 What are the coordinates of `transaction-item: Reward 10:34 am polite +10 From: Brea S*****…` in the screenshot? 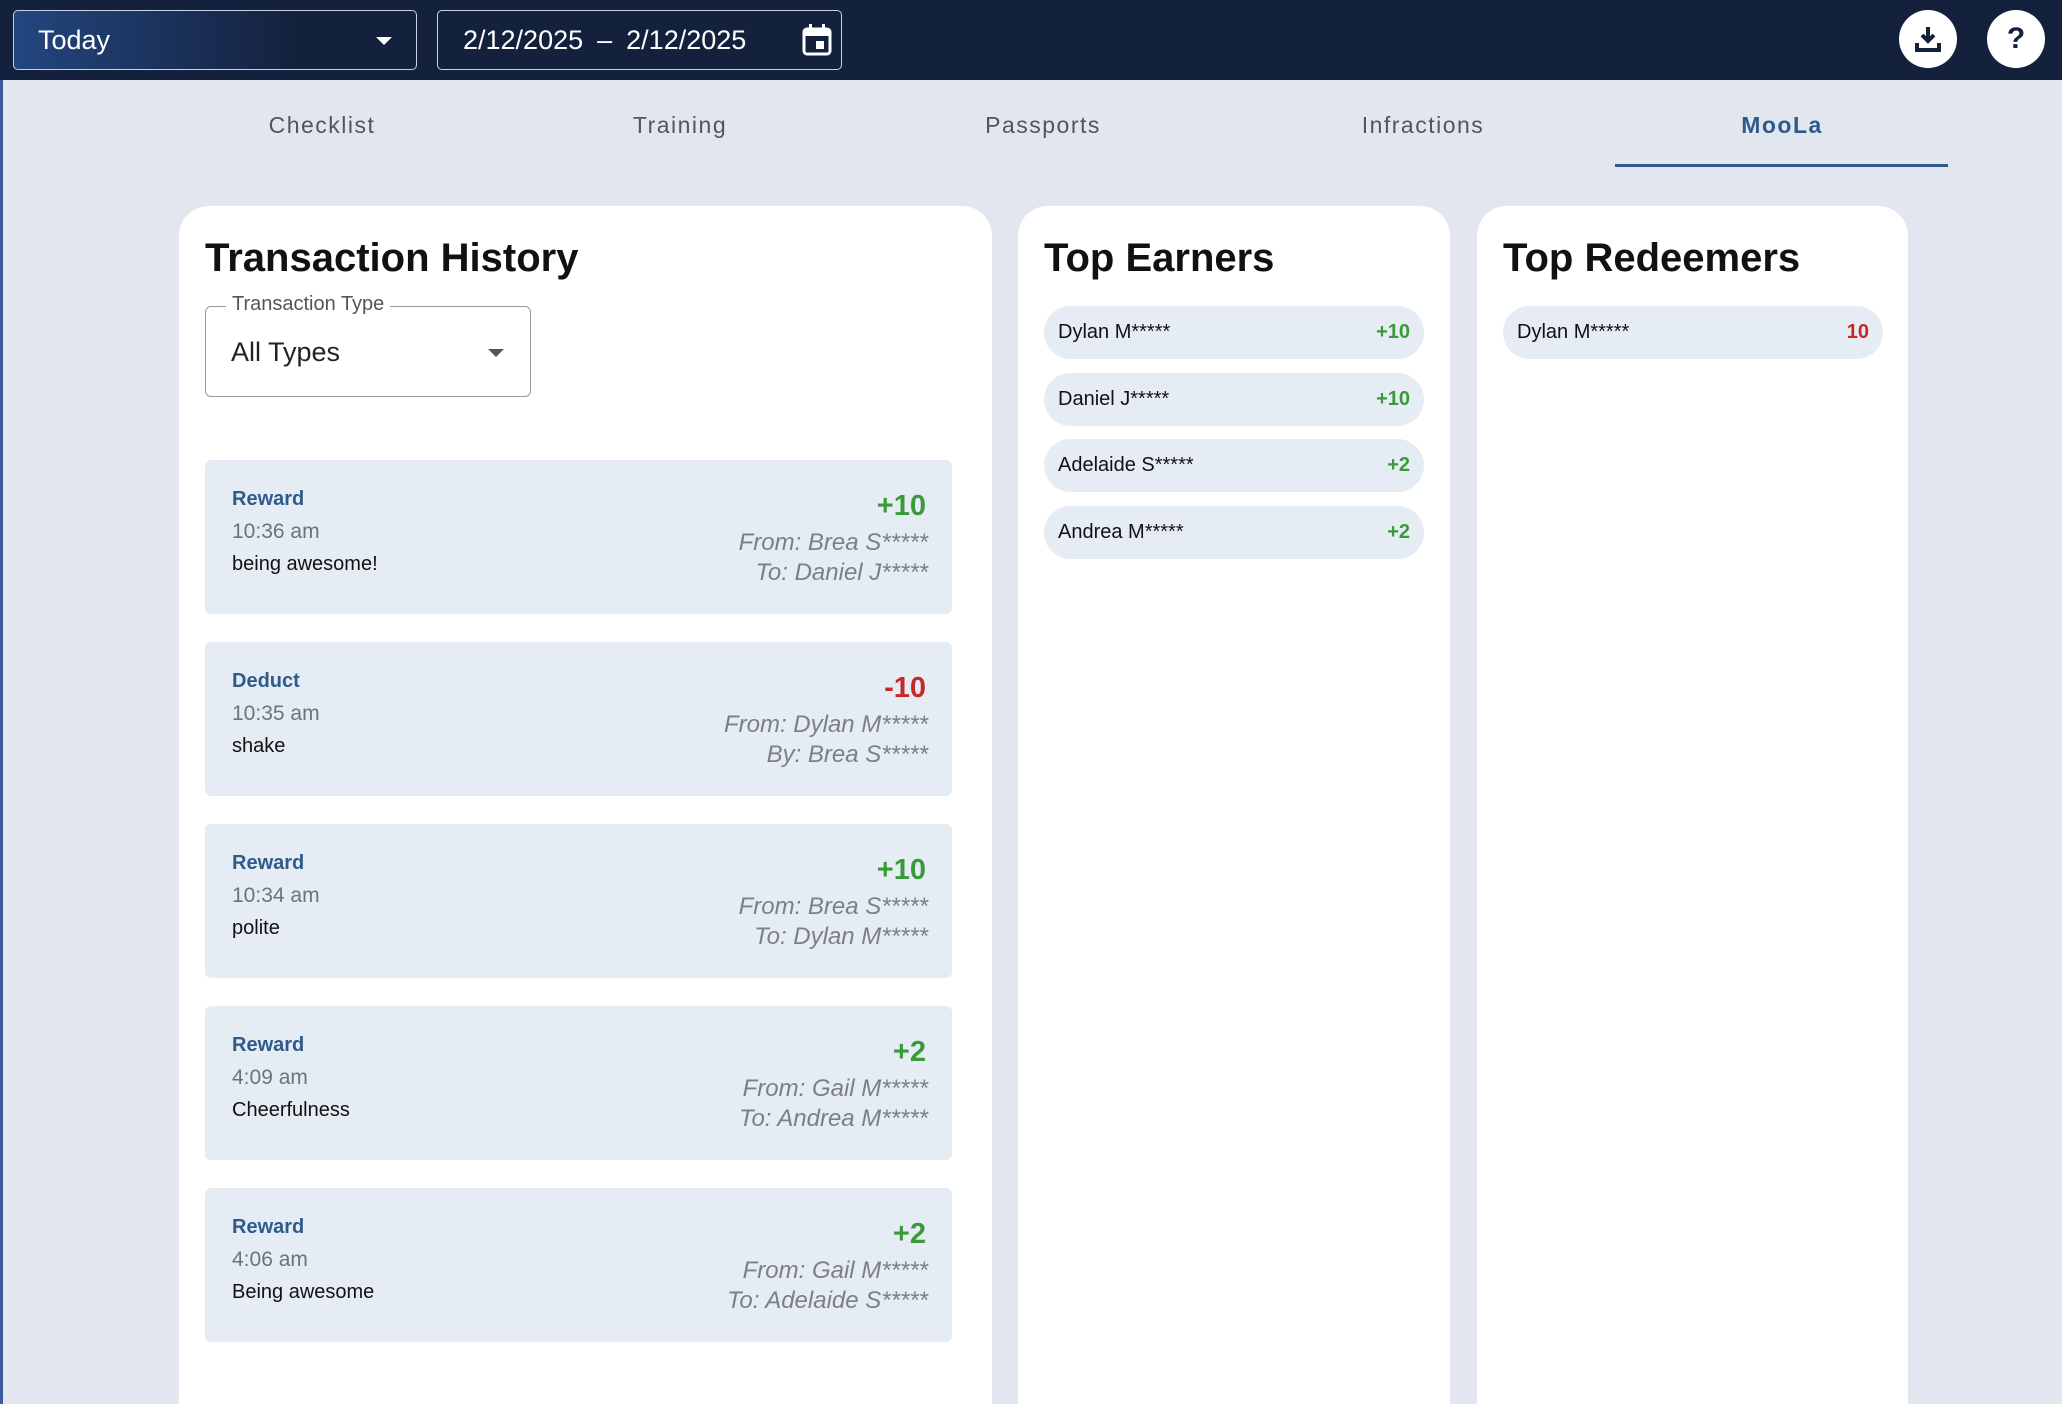 It's located at (578, 901).